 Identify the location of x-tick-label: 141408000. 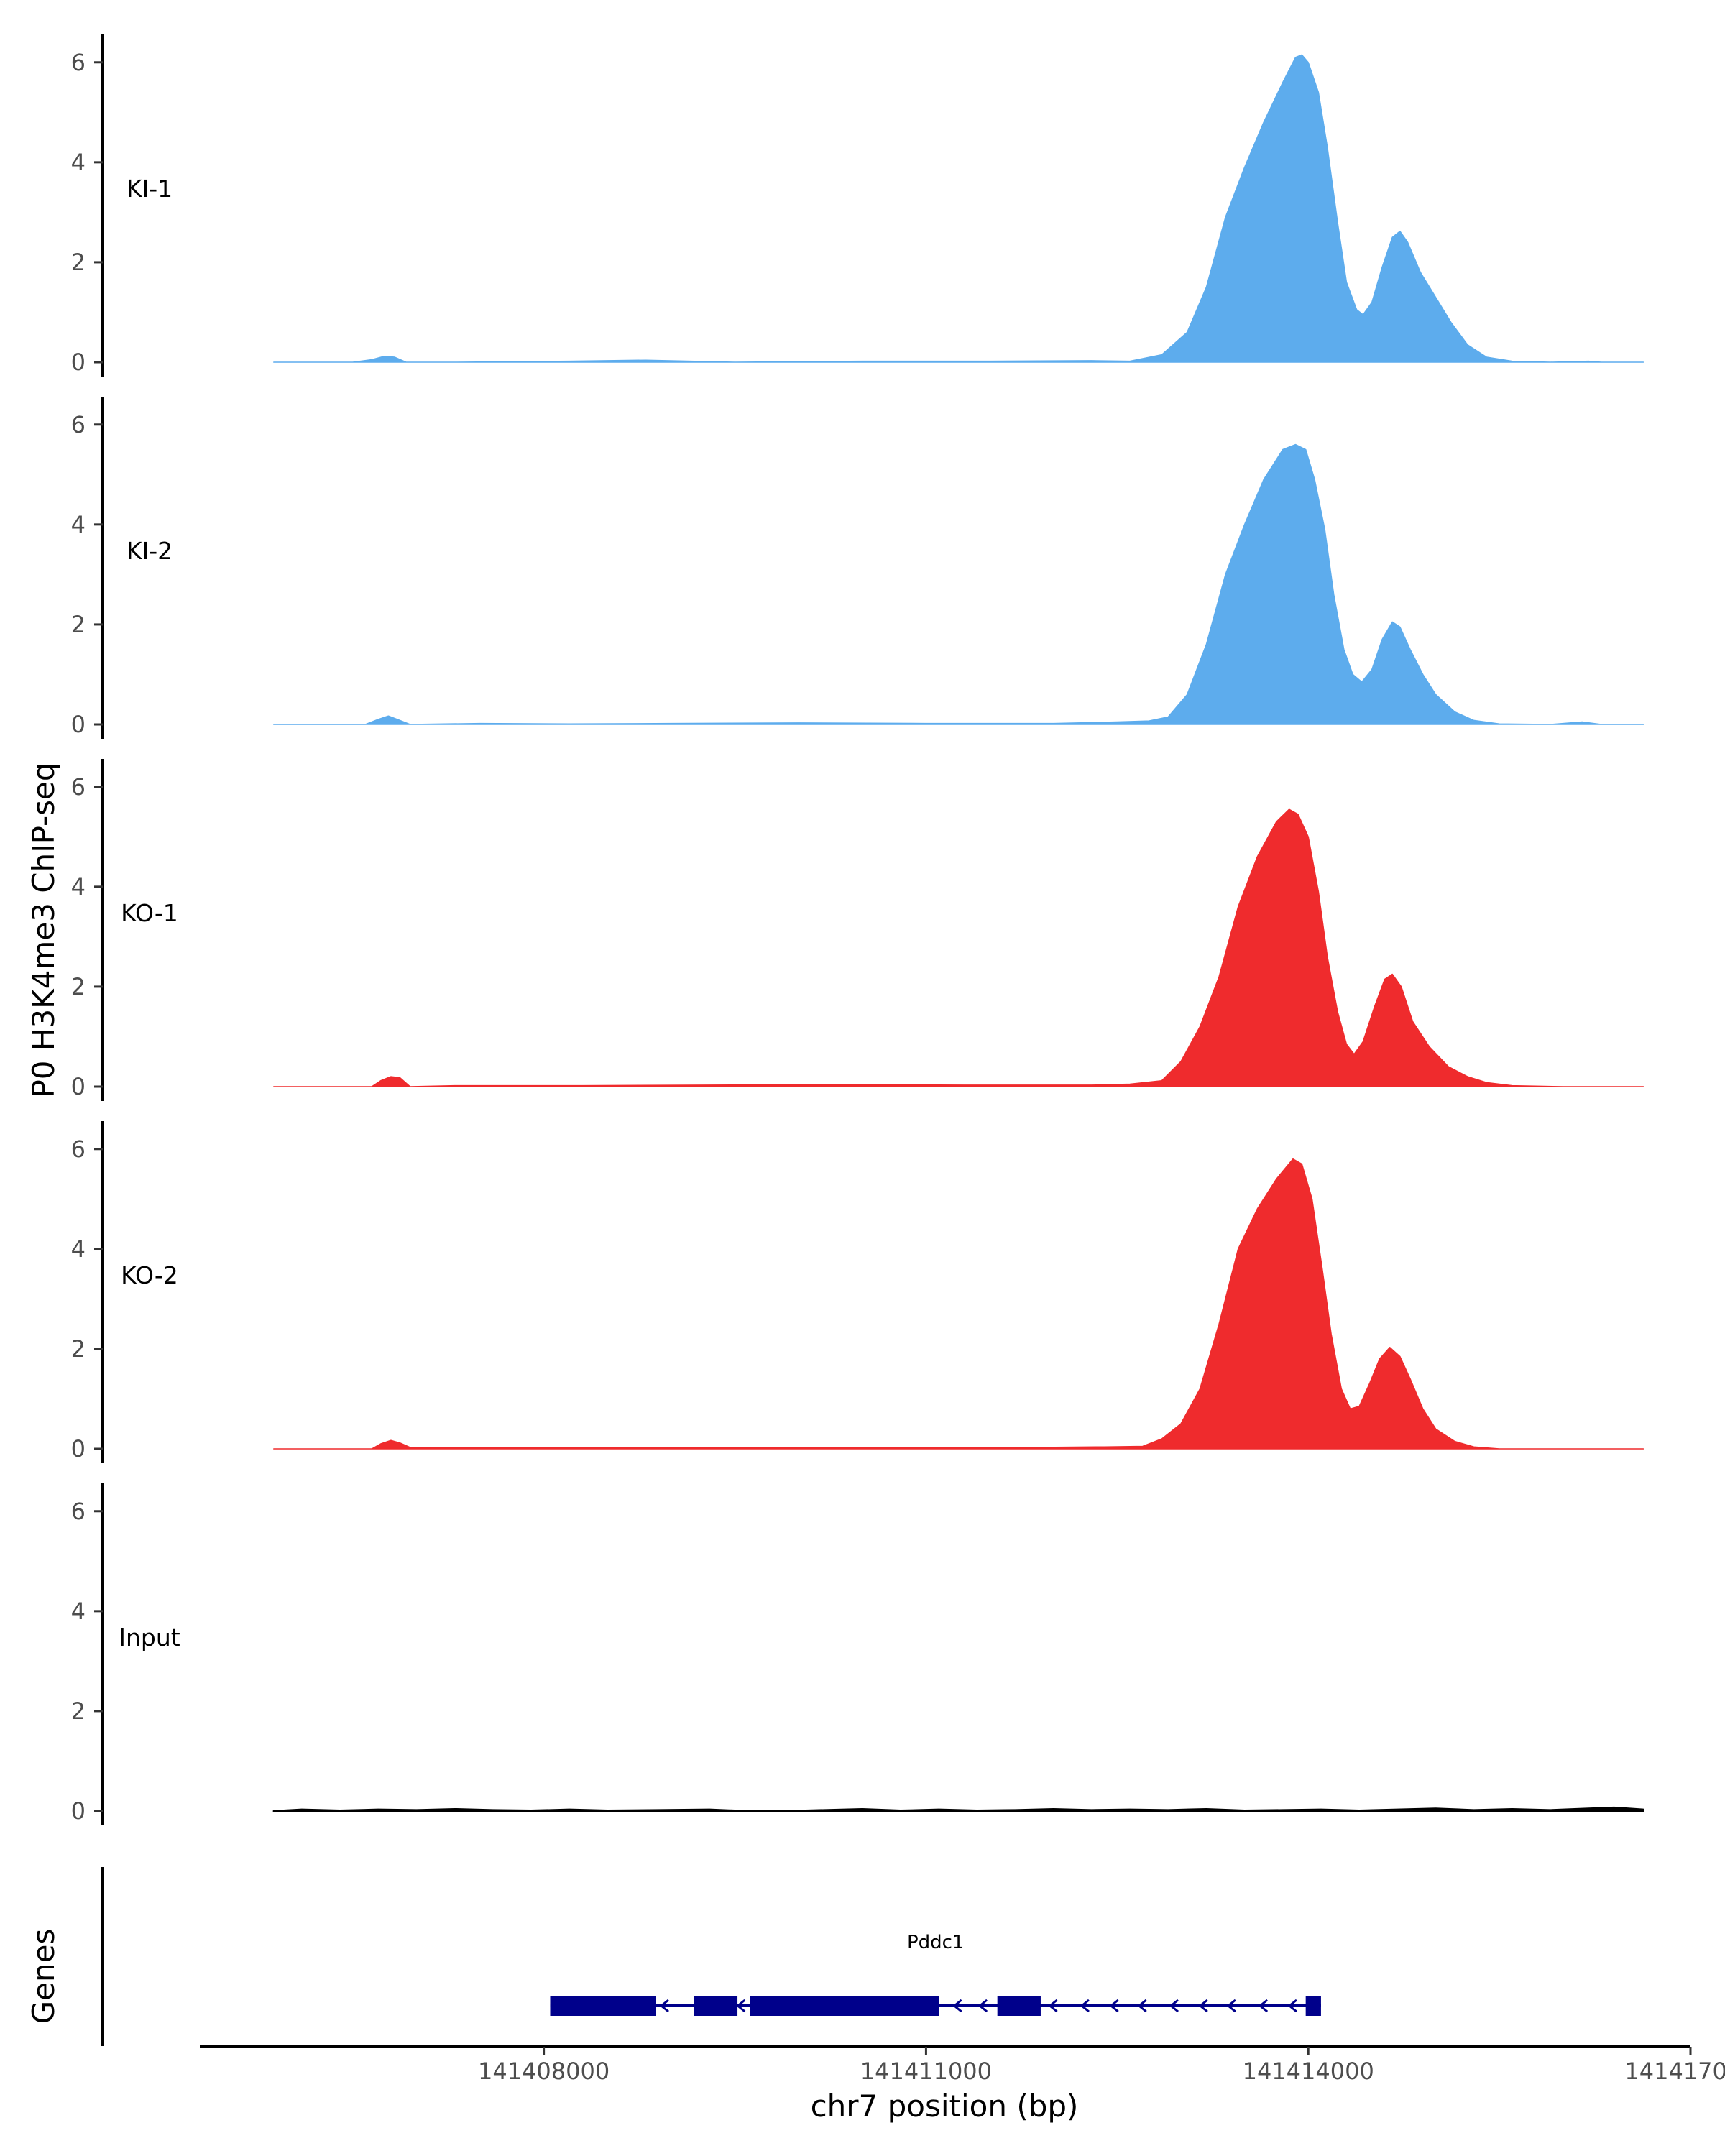
(544, 2071).